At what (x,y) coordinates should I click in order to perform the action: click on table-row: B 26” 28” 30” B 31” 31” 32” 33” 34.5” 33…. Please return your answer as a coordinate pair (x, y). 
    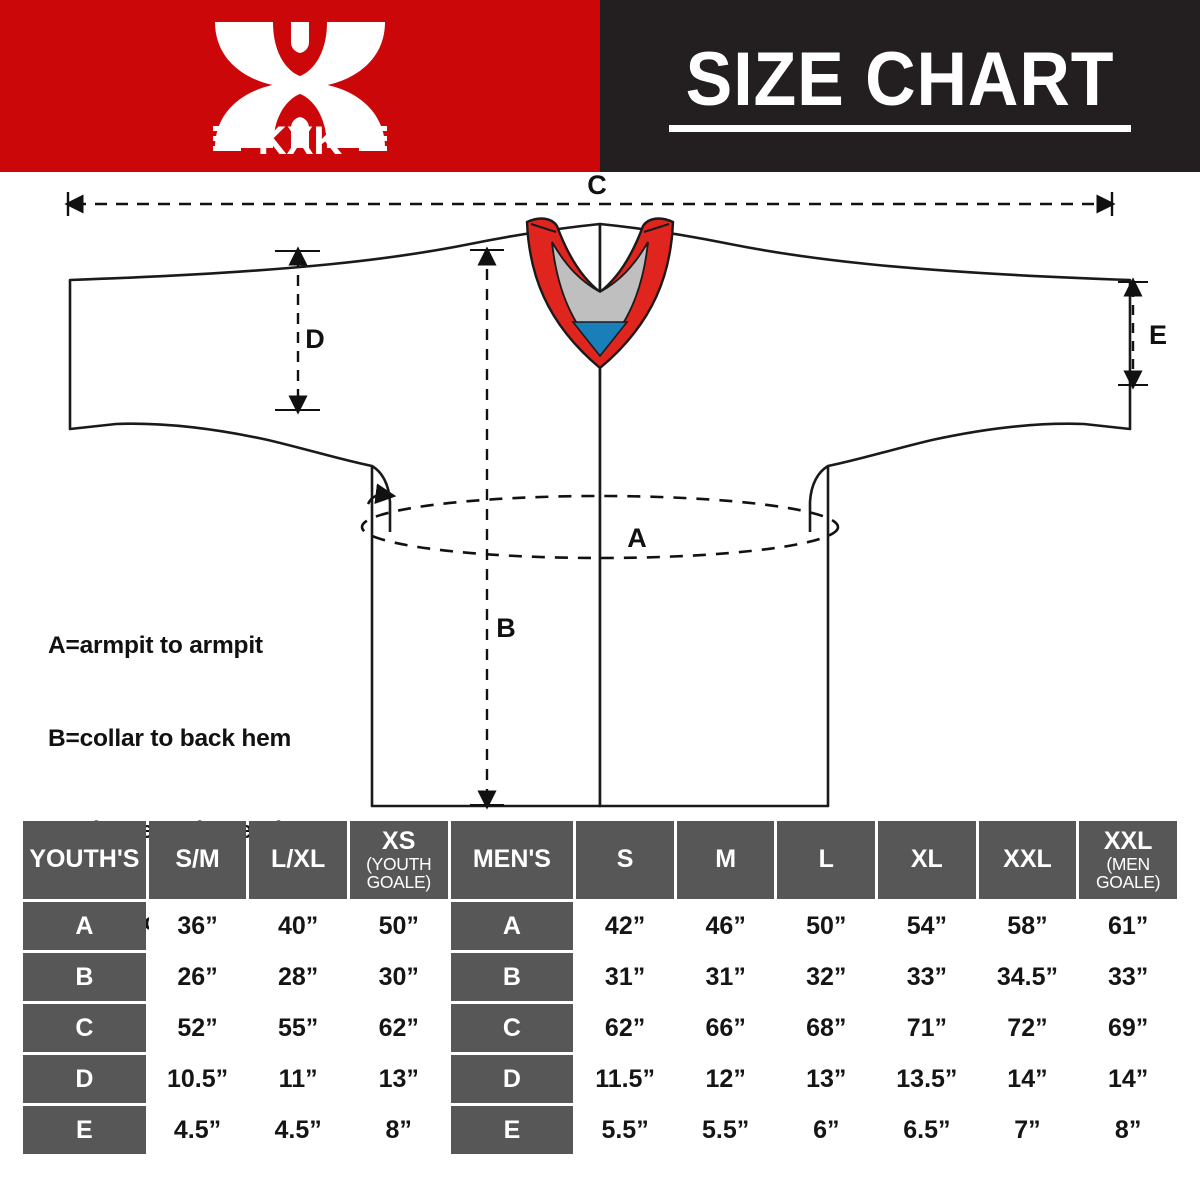
    Looking at the image, I should click on (600, 977).